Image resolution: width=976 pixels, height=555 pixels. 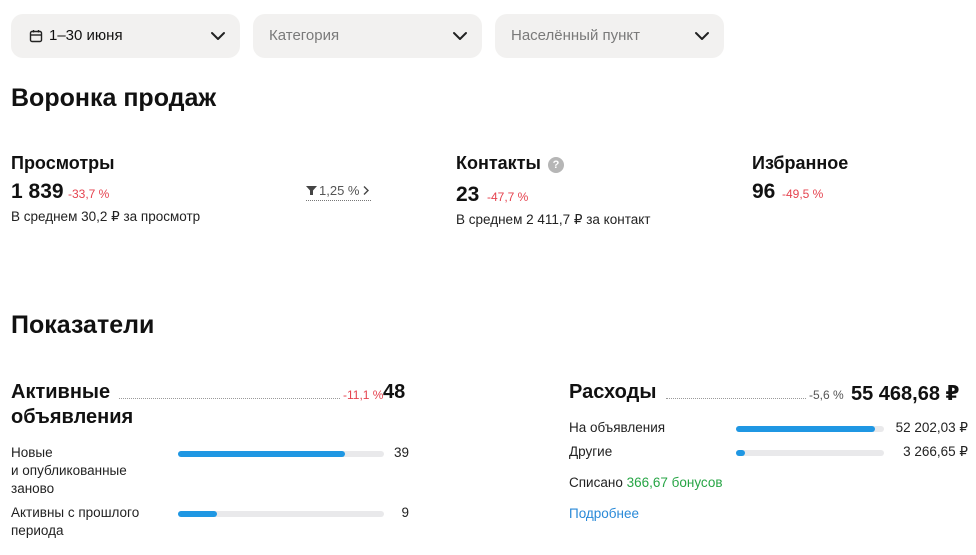 What do you see at coordinates (72, 405) in the screenshot?
I see `active-ads-title: Активные объявления` at bounding box center [72, 405].